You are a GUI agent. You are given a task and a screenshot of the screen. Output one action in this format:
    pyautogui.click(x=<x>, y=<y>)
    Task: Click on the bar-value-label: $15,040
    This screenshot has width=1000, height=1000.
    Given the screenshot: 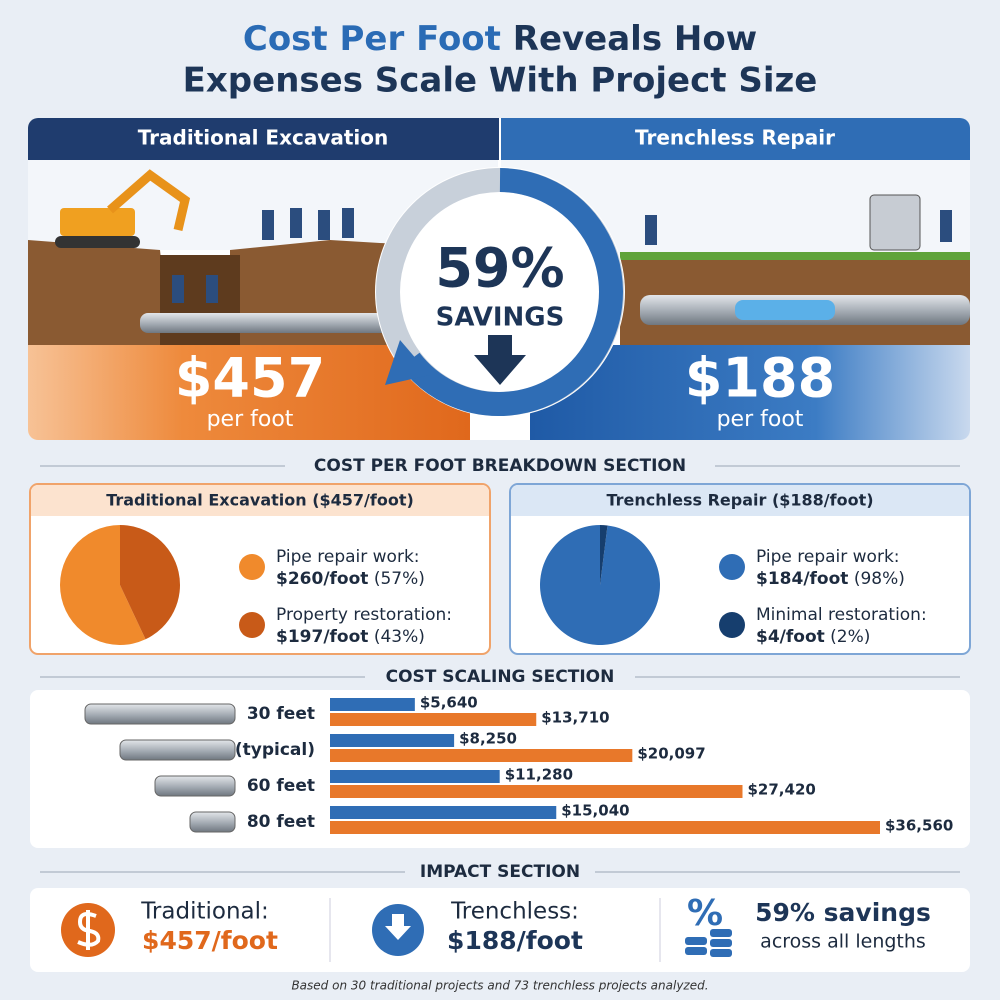 What is the action you would take?
    pyautogui.click(x=595, y=811)
    